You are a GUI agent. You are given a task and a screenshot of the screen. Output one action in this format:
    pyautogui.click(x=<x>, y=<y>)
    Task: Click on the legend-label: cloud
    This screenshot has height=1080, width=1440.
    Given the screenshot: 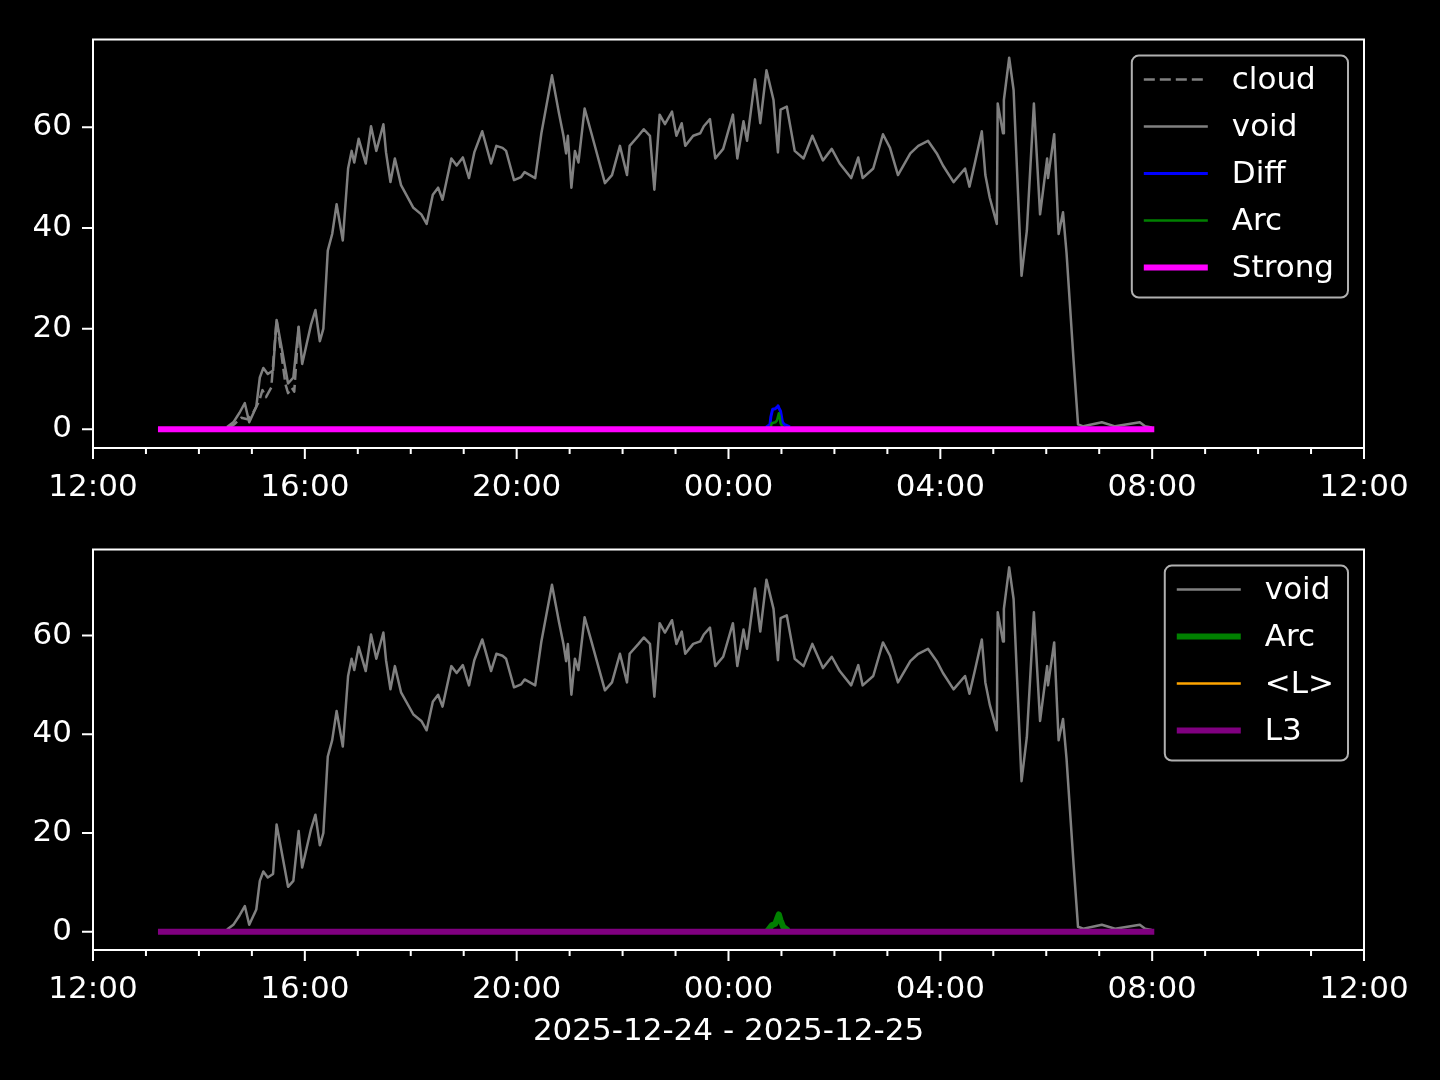 What is the action you would take?
    pyautogui.click(x=1273, y=77)
    